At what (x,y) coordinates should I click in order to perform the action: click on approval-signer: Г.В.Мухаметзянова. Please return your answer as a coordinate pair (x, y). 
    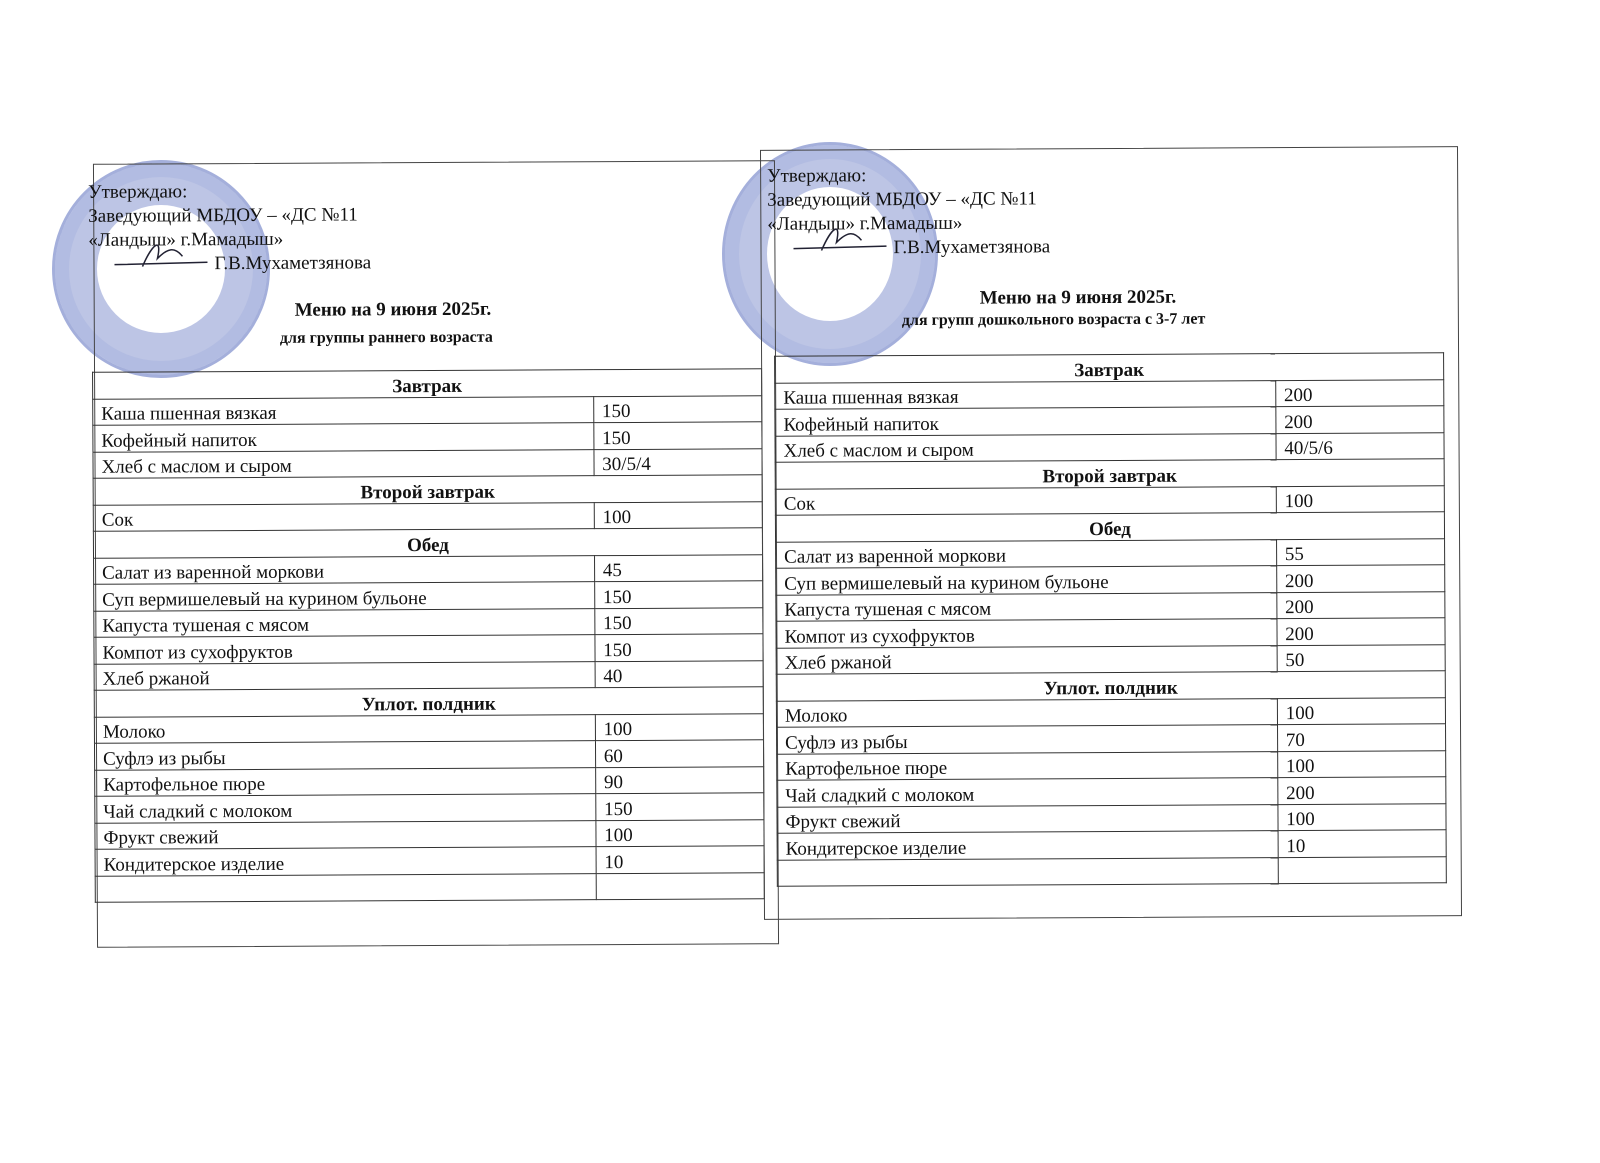
    Looking at the image, I should click on (908, 244).